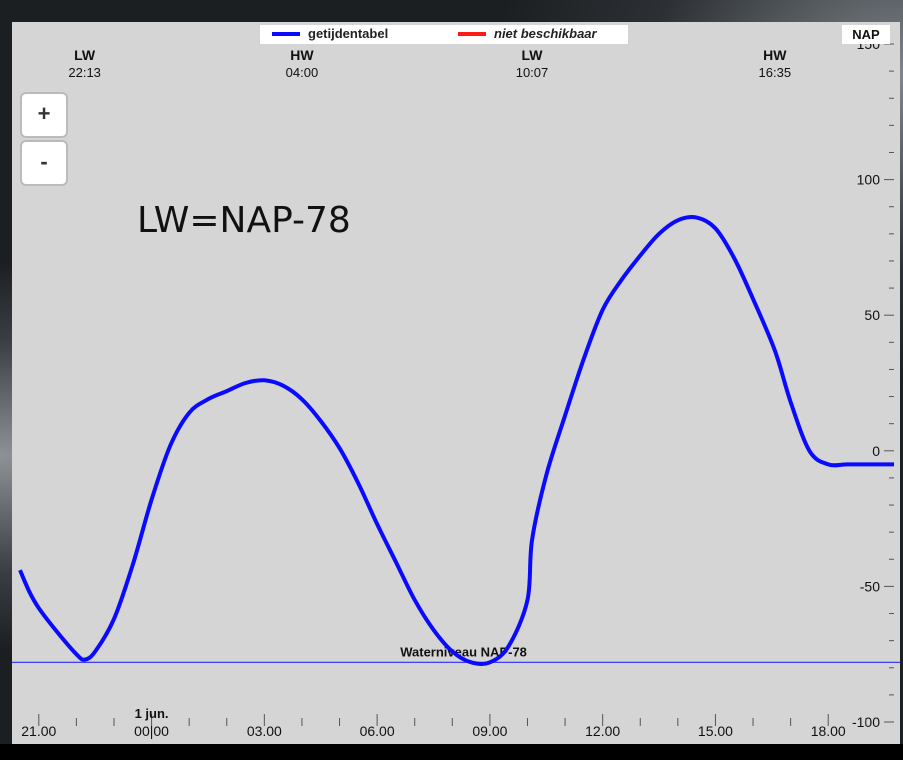  What do you see at coordinates (602, 731) in the screenshot?
I see `x-tick-label: 12.00` at bounding box center [602, 731].